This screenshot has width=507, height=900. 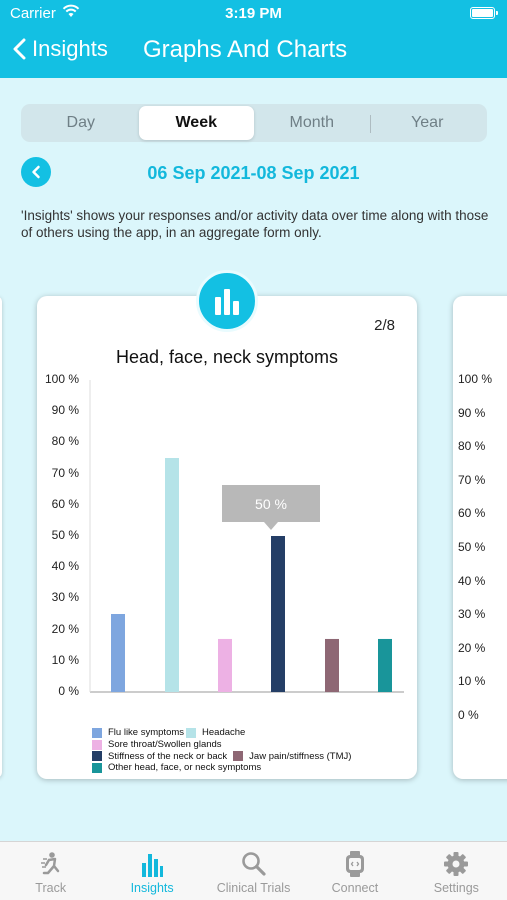 What do you see at coordinates (165, 744) in the screenshot?
I see `legend-label: Sore throat/Swollen glands` at bounding box center [165, 744].